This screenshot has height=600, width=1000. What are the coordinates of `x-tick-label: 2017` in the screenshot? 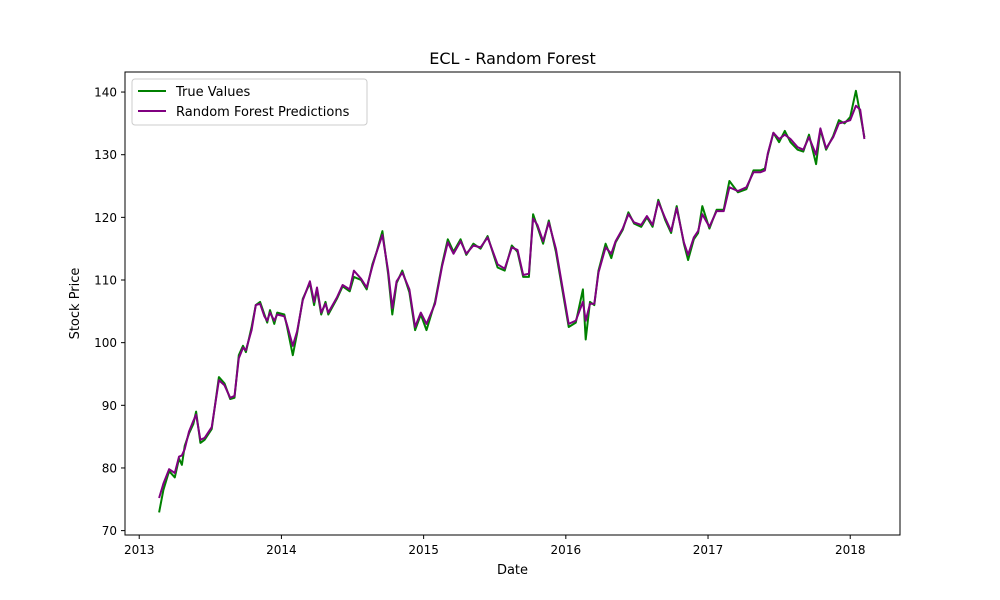 It's located at (708, 550).